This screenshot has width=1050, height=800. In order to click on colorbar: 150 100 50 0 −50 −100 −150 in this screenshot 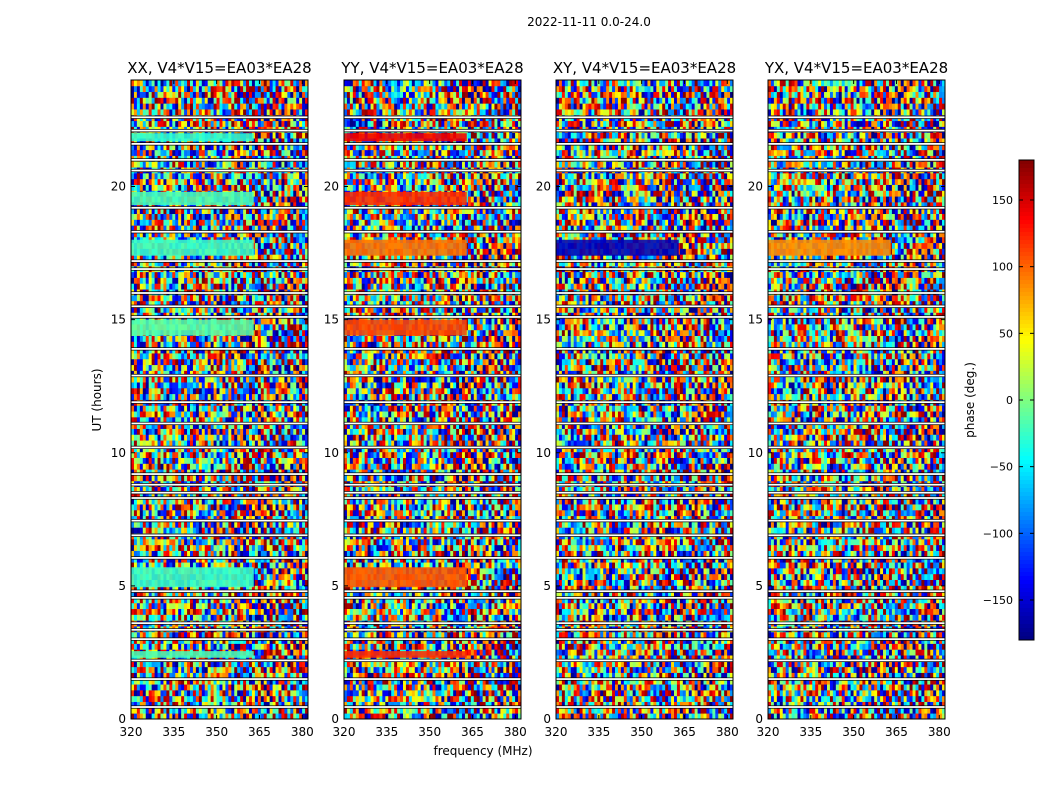, I will do `click(1009, 400)`.